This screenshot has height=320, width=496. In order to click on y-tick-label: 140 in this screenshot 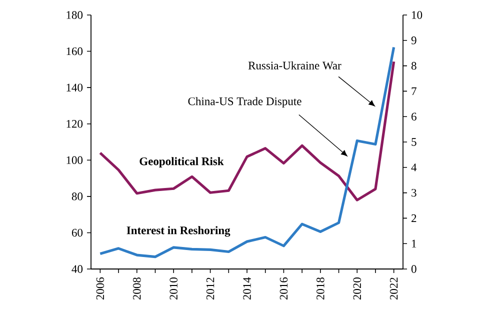, I will do `click(74, 88)`.